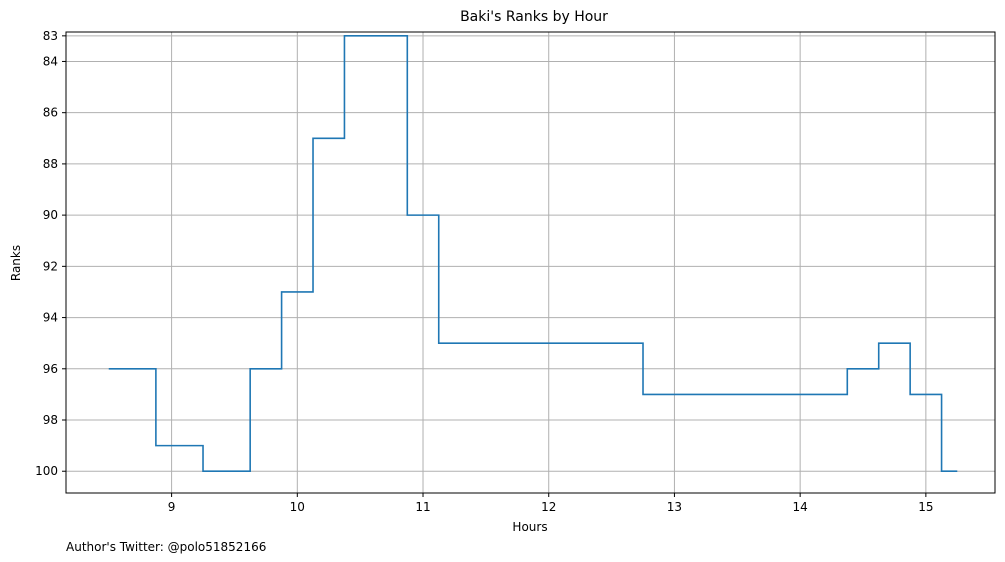 This screenshot has width=1005, height=562. Describe the element at coordinates (534, 17) in the screenshot. I see `chart-title: Baki's Ranks by Hour` at that location.